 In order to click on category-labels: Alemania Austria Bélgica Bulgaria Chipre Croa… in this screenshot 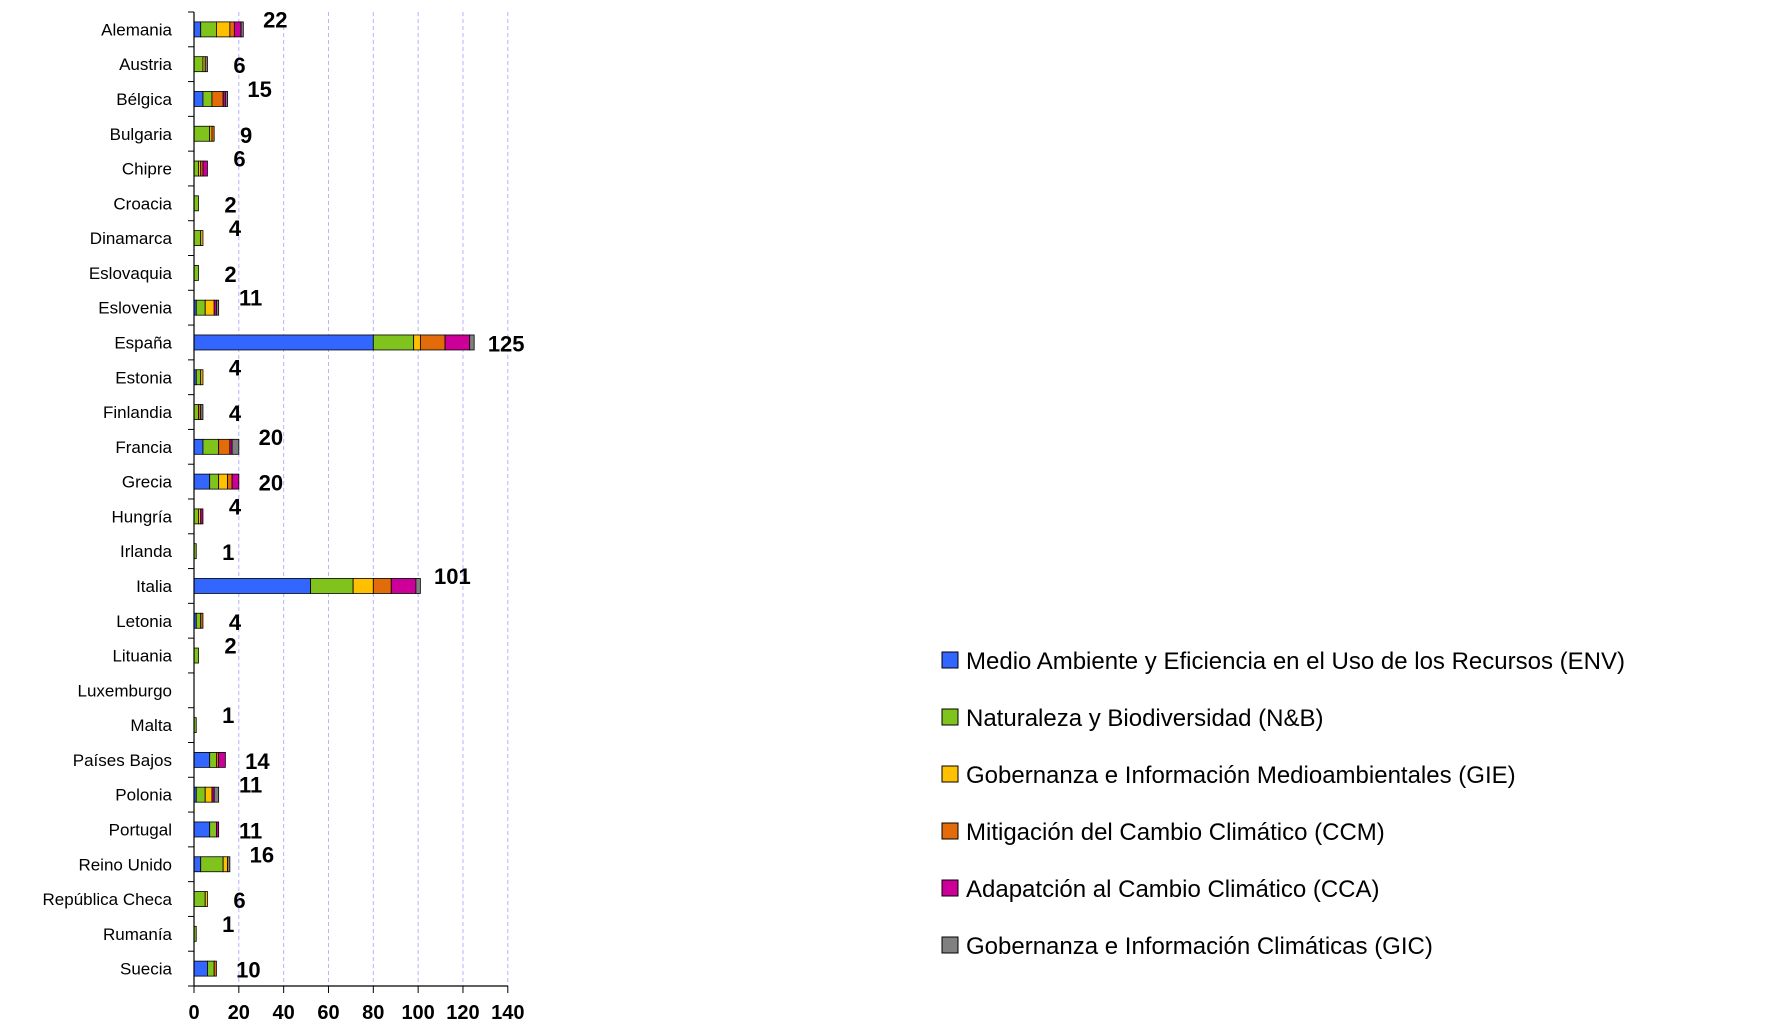, I will do `click(108, 499)`.